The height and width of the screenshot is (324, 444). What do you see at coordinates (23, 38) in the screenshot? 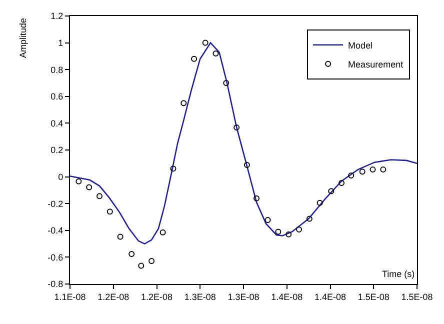
I see `y-axis-title: Amplitude` at bounding box center [23, 38].